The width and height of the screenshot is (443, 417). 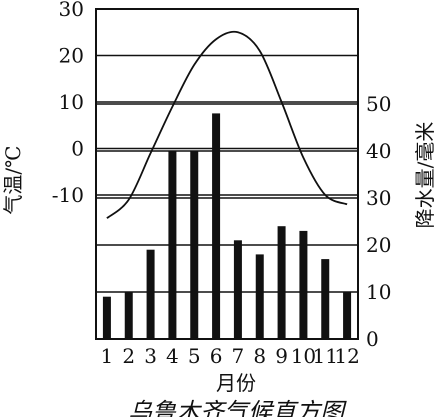 I want to click on left-axis-ticks: 30 20 10 0 -10, so click(x=68, y=103).